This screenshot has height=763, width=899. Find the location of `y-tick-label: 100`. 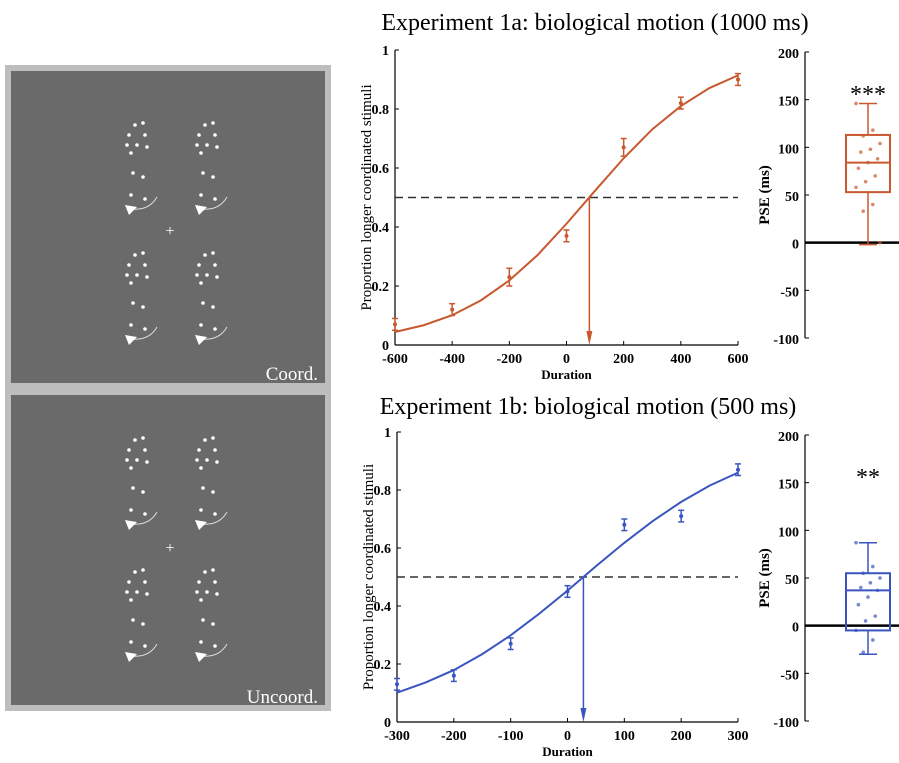

y-tick-label: 100 is located at coordinates (788, 532).